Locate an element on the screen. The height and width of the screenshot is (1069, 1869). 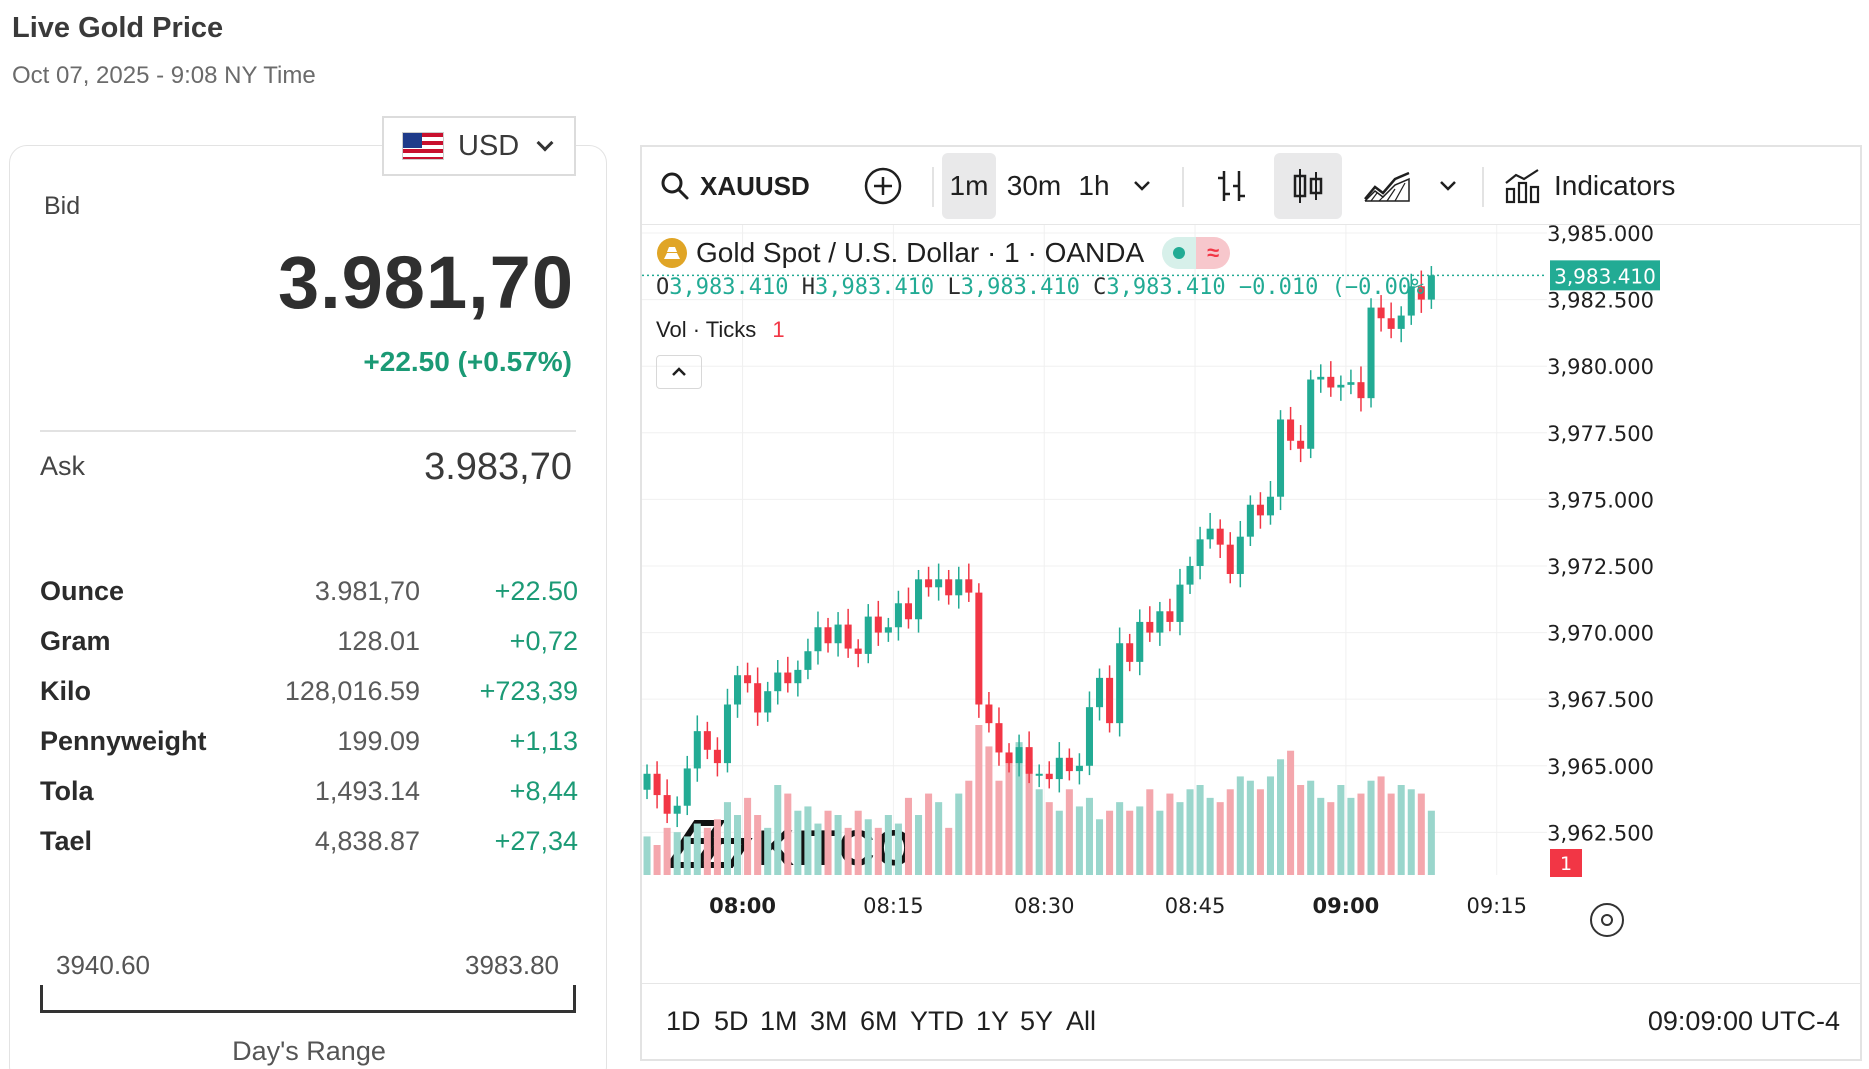
x-tick-label: 09:15 is located at coordinates (1496, 906).